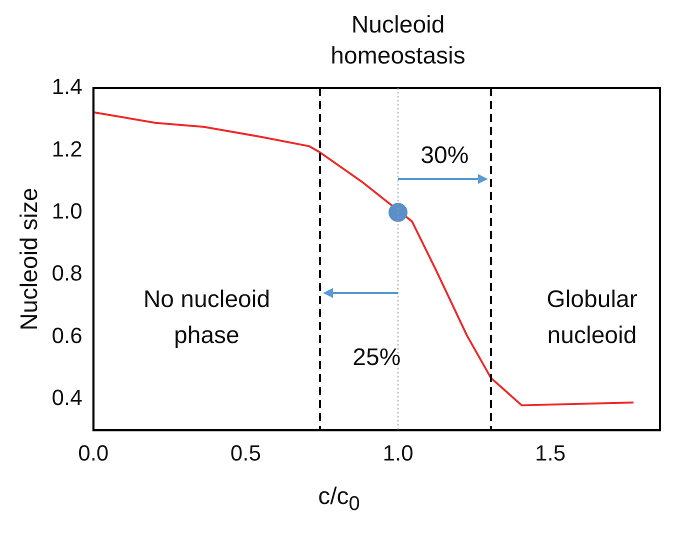  Describe the element at coordinates (550, 453) in the screenshot. I see `x-tick-label: 1.5` at that location.